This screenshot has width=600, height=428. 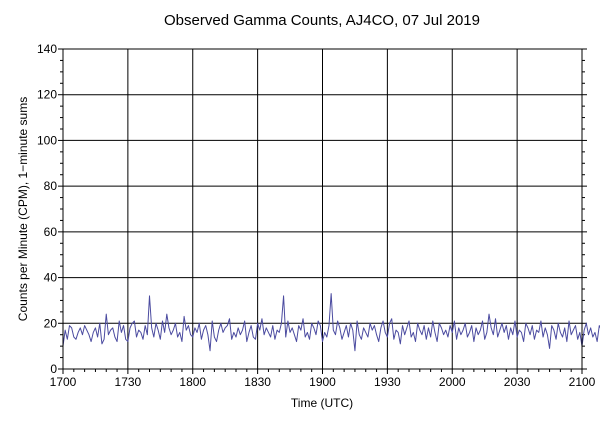 I want to click on y-tick-label: 0, so click(x=53, y=369).